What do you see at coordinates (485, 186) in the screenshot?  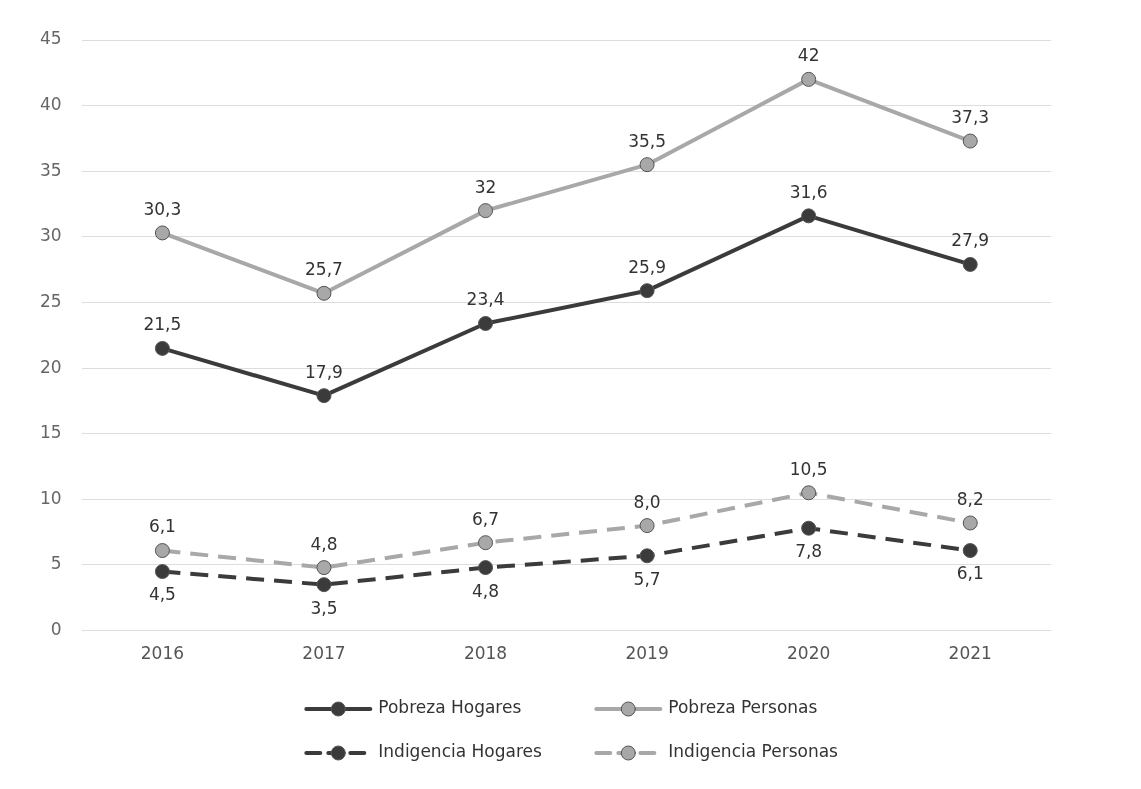 I see `data-label: 32` at bounding box center [485, 186].